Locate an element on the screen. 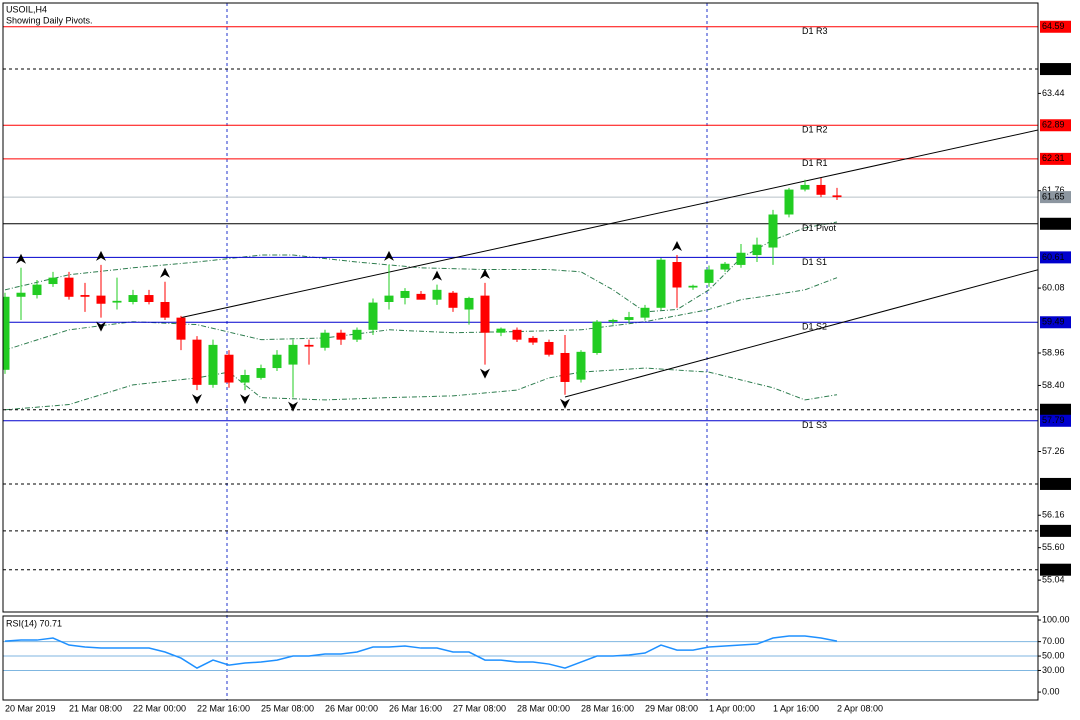 The height and width of the screenshot is (720, 1080). current-price-box is located at coordinates (1055, 197).